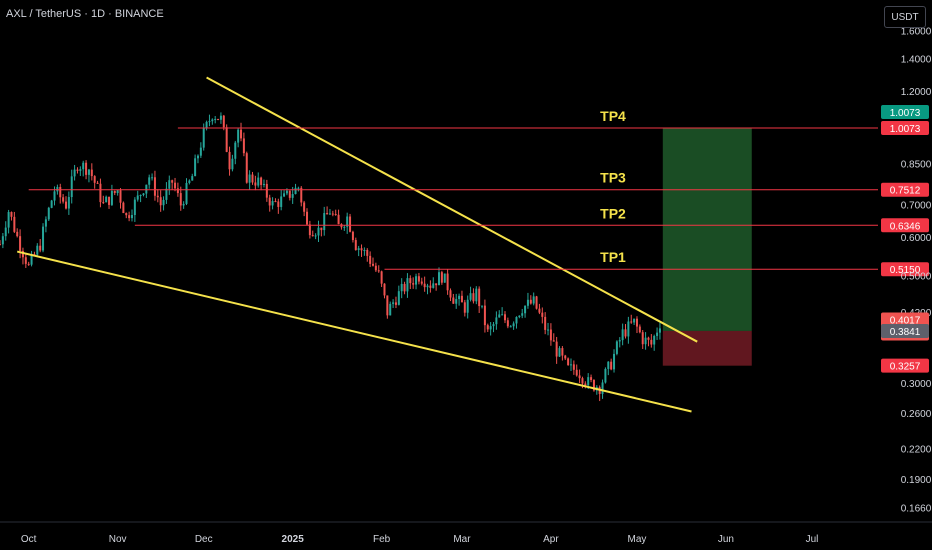 The width and height of the screenshot is (932, 550). Describe the element at coordinates (905, 191) in the screenshot. I see `price-tag: 0.7512` at that location.